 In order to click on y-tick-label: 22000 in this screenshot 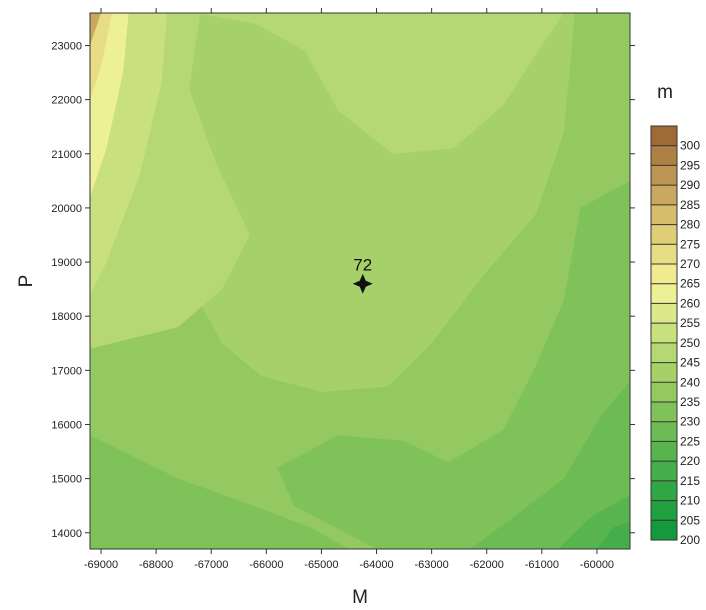, I will do `click(66, 101)`.